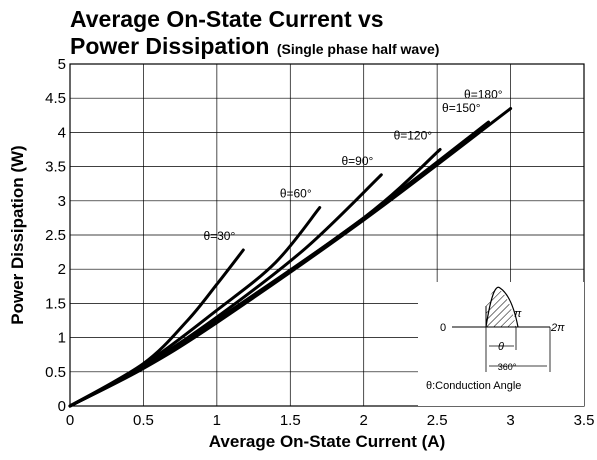  What do you see at coordinates (62, 338) in the screenshot?
I see `y-tick-label: 1` at bounding box center [62, 338].